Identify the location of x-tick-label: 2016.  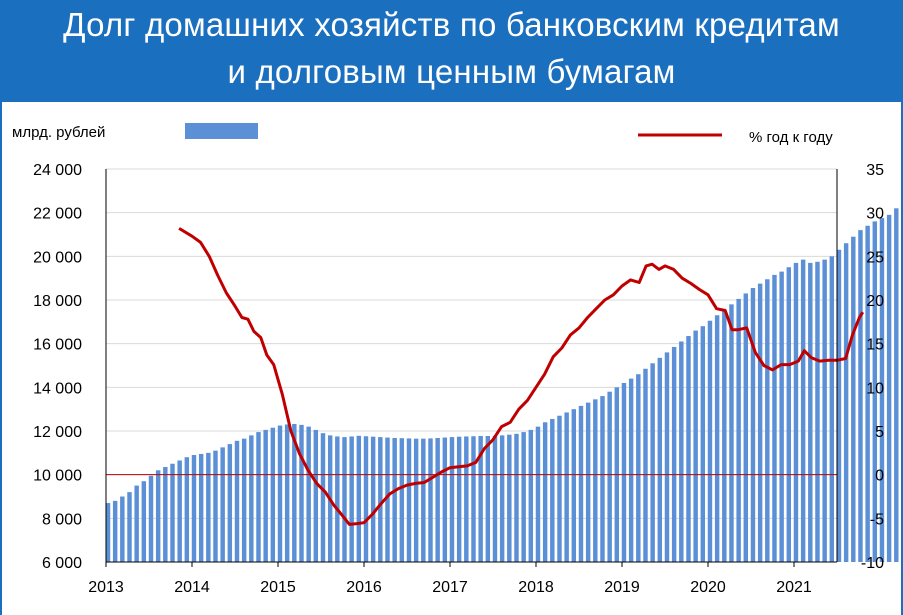
(364, 587).